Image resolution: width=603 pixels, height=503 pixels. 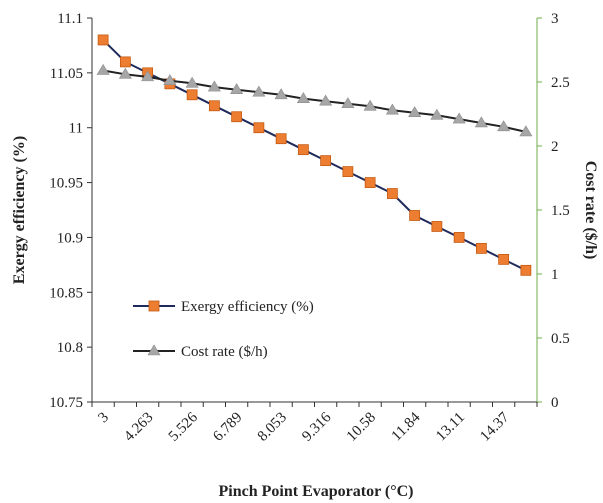 What do you see at coordinates (70, 238) in the screenshot?
I see `y-left-tick-label: 10.9` at bounding box center [70, 238].